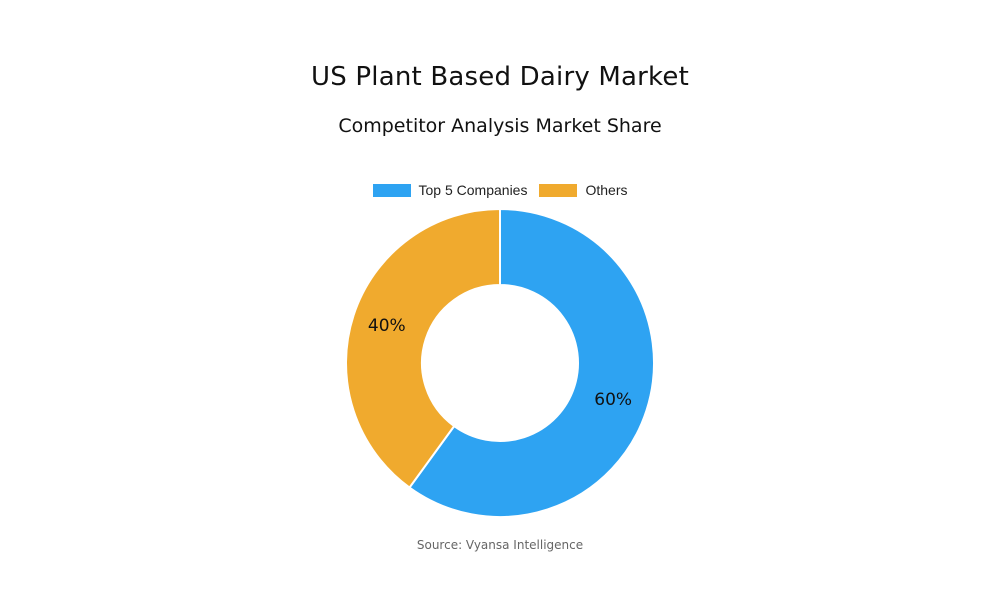  Describe the element at coordinates (500, 126) in the screenshot. I see `chart-subtitle: Competitor Analysis Market Share` at that location.